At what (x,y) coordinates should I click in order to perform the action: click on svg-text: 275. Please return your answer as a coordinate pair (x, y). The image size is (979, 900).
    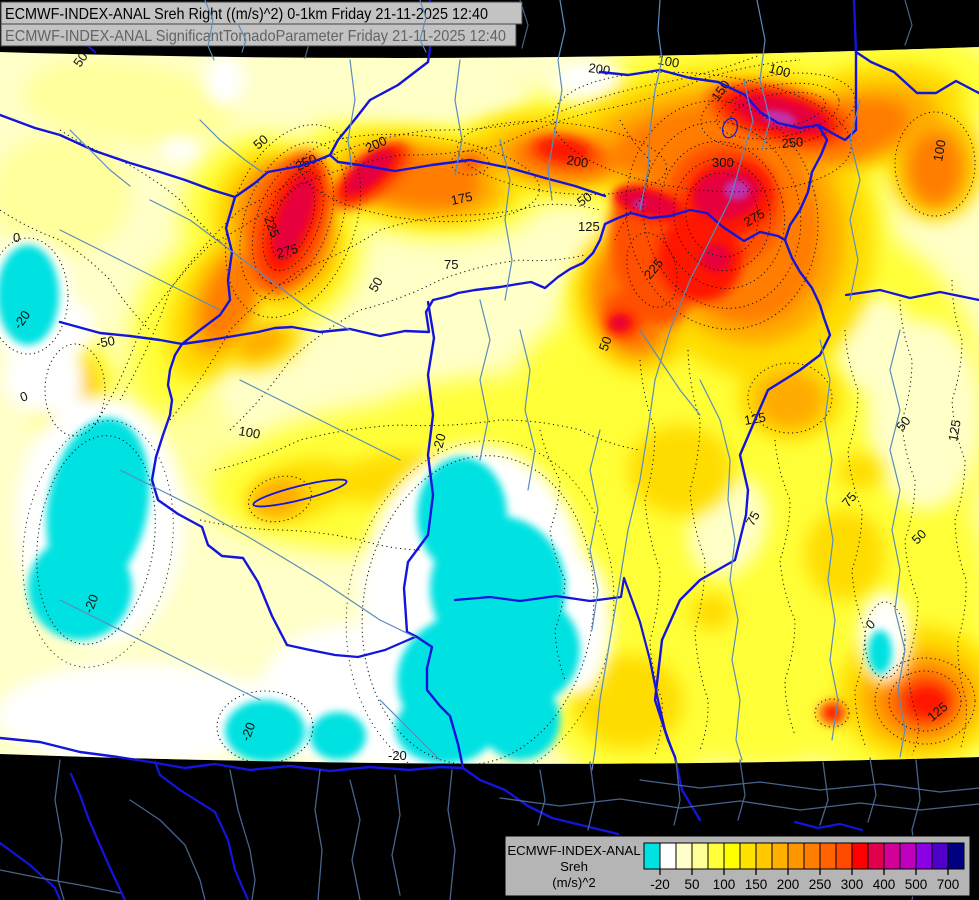
    Looking at the image, I should click on (287, 251).